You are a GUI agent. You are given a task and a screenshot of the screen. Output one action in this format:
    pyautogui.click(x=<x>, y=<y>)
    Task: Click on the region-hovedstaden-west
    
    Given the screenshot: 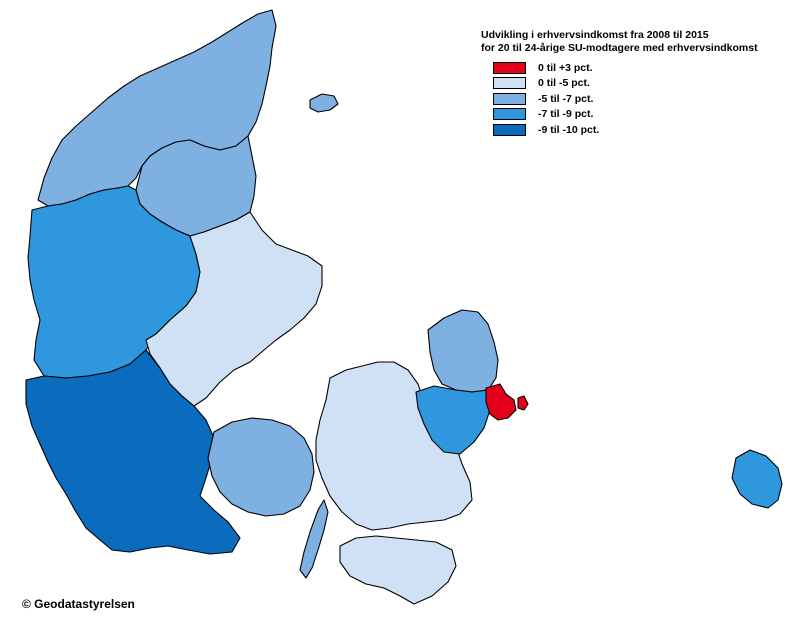 What is the action you would take?
    pyautogui.click(x=453, y=420)
    